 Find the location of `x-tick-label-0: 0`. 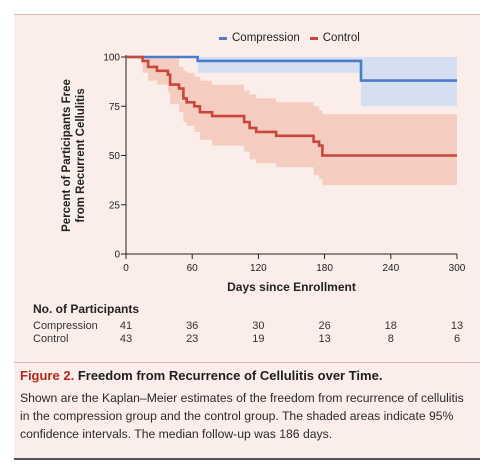

x-tick-label-0: 0 is located at coordinates (126, 268).